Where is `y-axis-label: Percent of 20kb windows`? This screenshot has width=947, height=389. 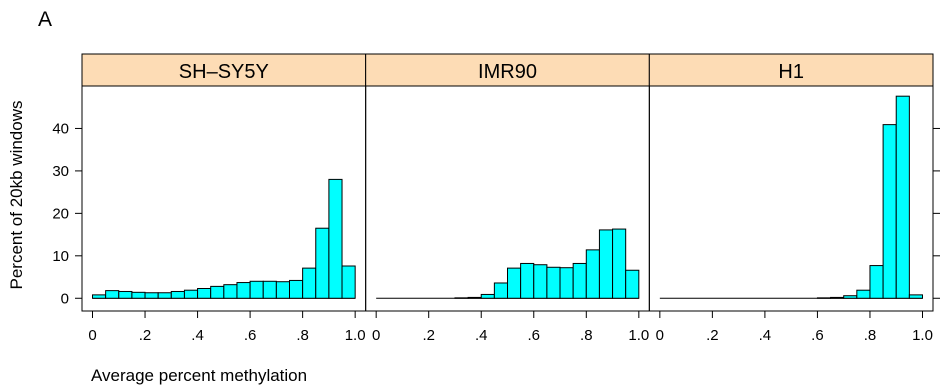 y-axis-label: Percent of 20kb windows is located at coordinates (16, 195).